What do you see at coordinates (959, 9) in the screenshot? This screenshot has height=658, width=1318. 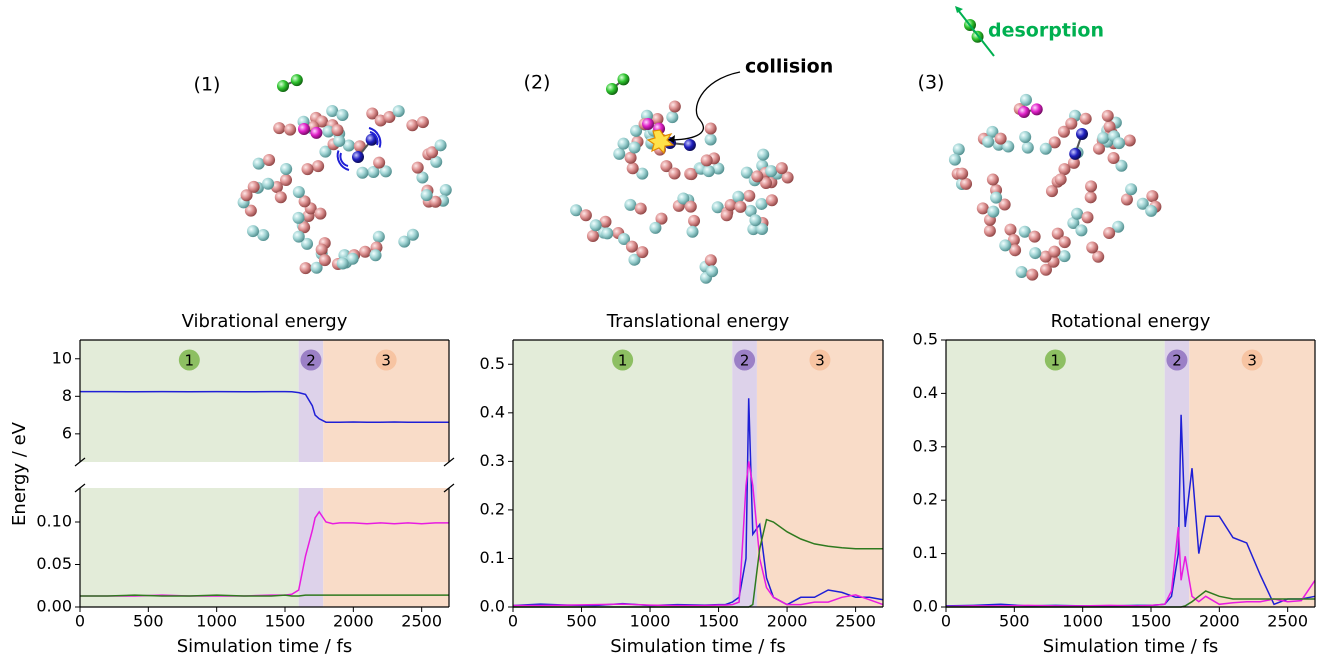 I see `arrow-head` at bounding box center [959, 9].